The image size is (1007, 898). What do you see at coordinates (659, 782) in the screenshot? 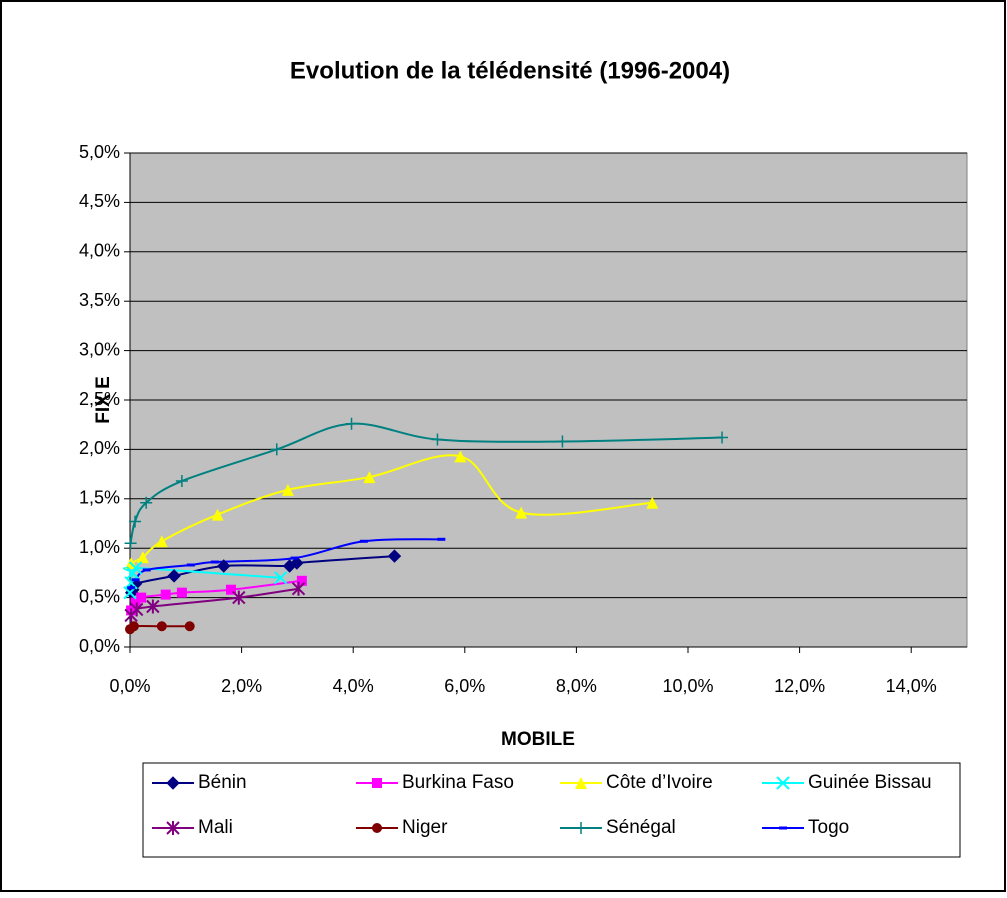
I see `legend-label: Côte d’Ivoire` at bounding box center [659, 782].